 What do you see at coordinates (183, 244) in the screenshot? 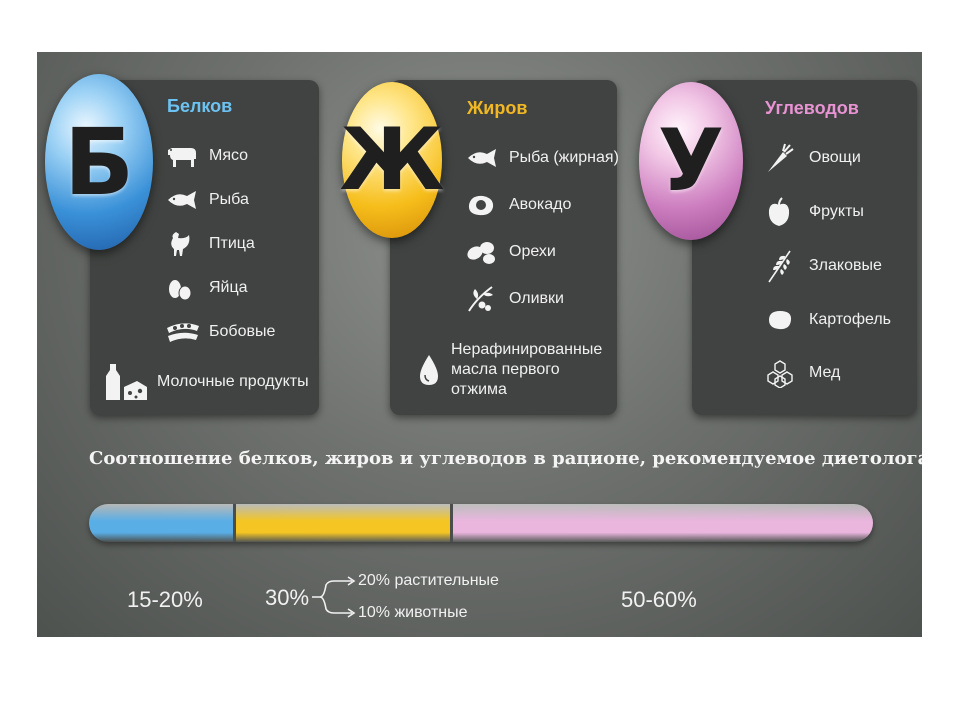
I see `chicken-icon` at bounding box center [183, 244].